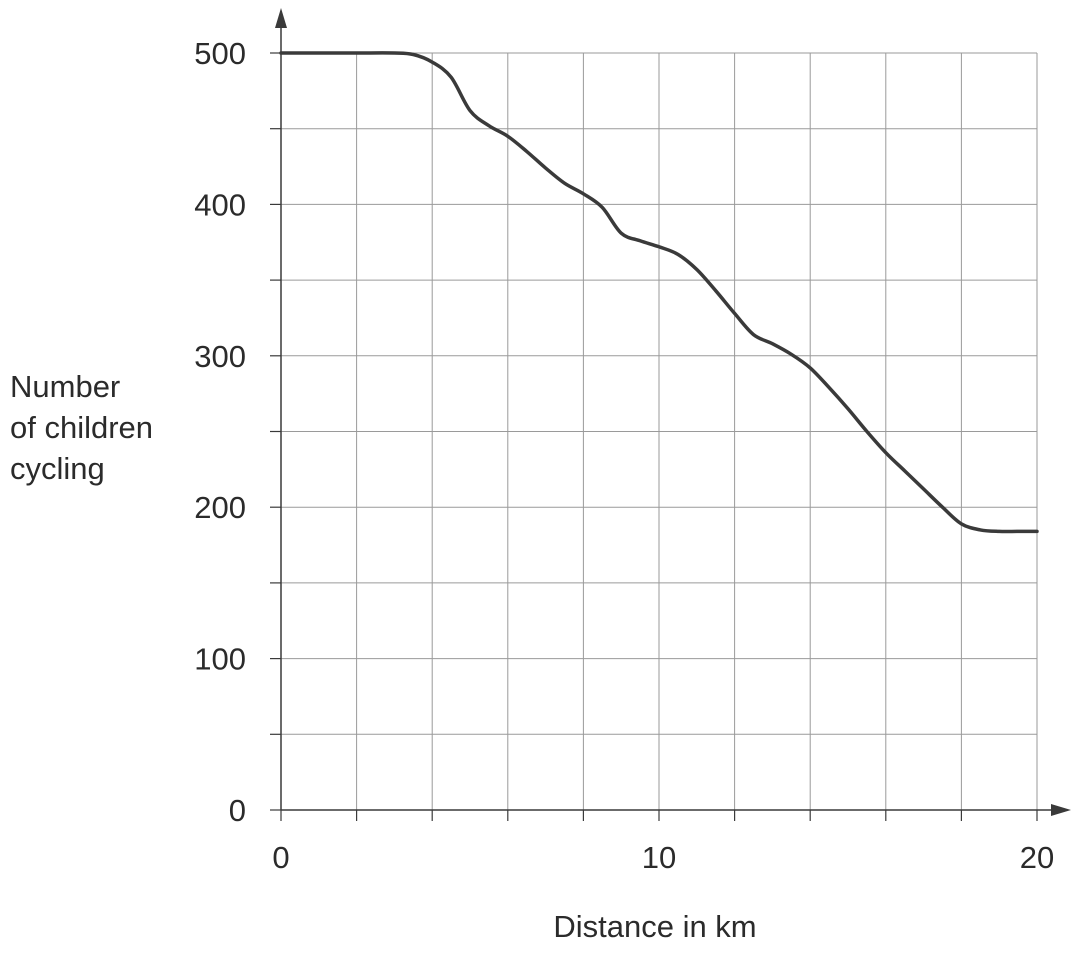  I want to click on y-tick-label: 400, so click(220, 204).